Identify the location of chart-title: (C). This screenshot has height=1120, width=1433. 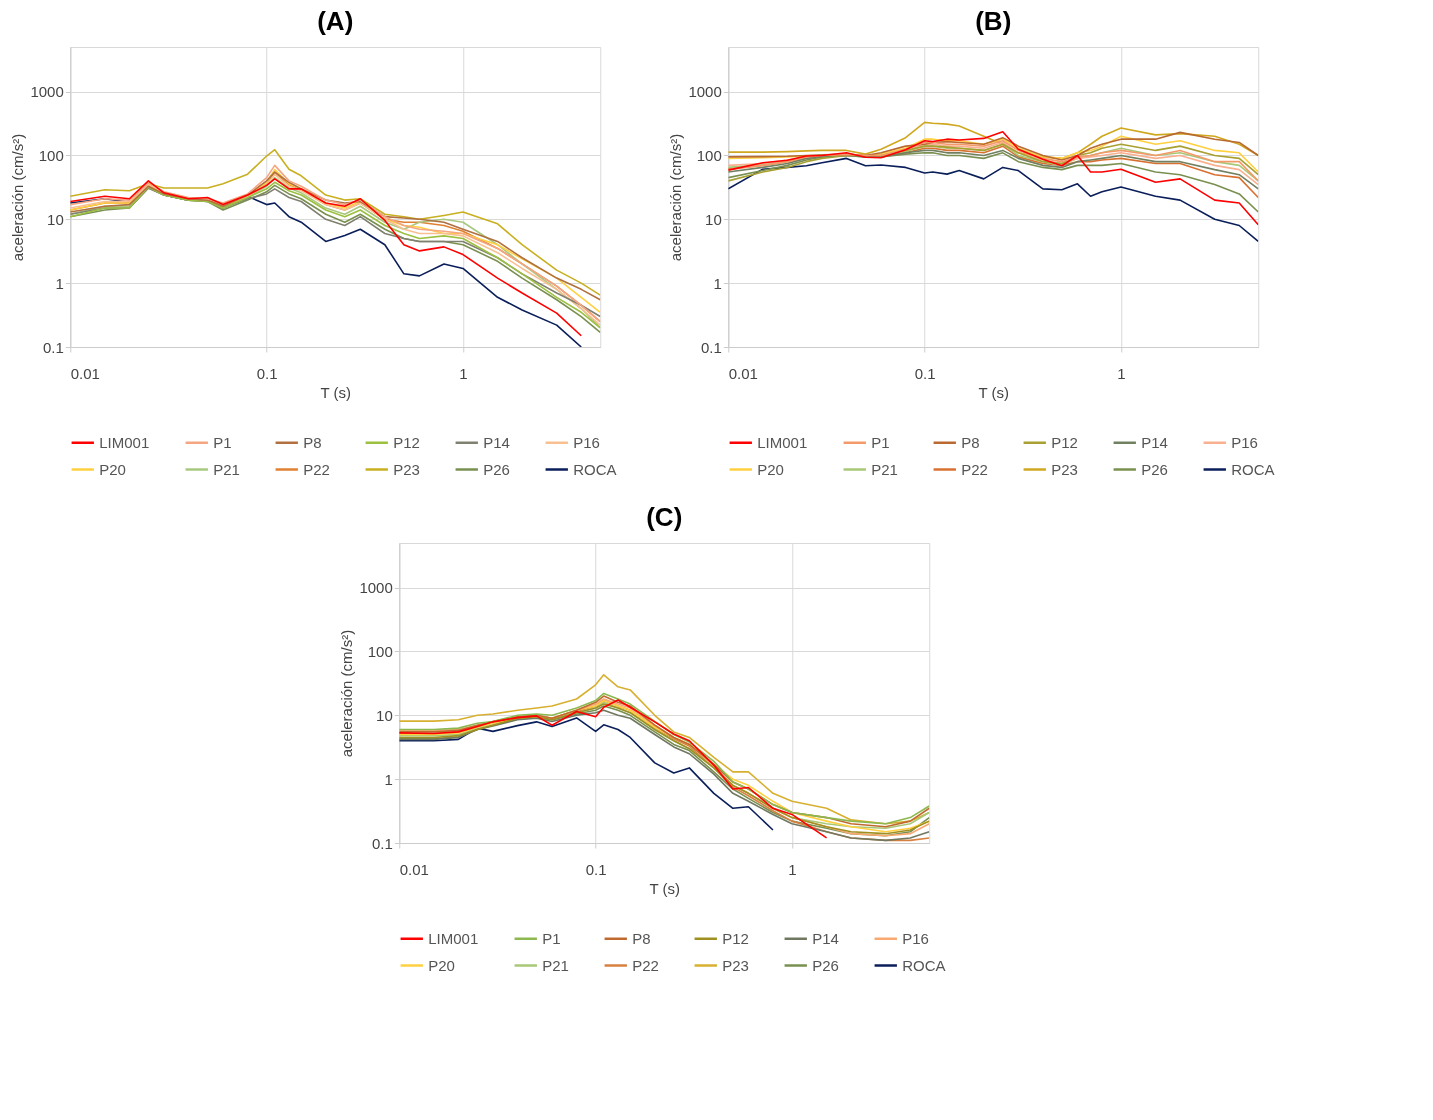
(664, 517).